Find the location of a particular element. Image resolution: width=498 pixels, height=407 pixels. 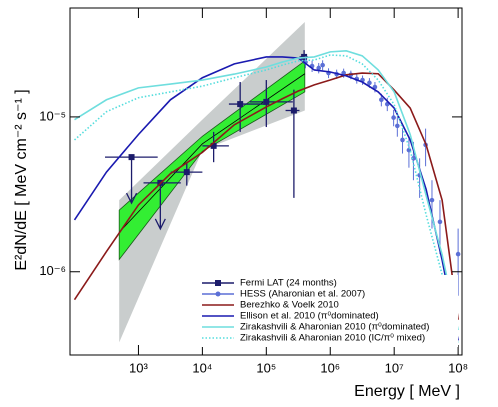

legend-label: Ellison et al. 2010 (π⁰dominated) is located at coordinates (309, 316).